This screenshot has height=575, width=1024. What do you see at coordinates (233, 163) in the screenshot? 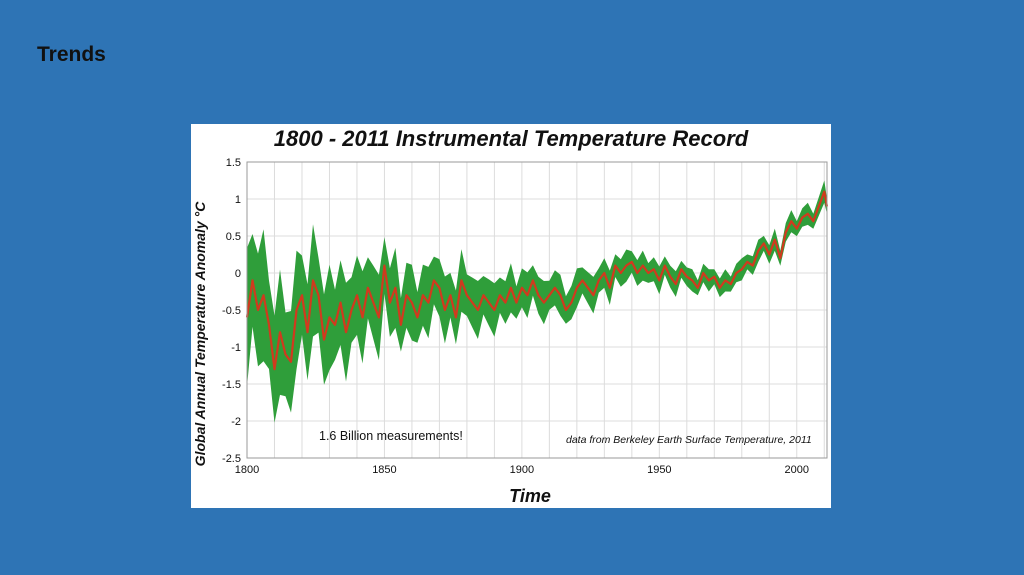
I see `y-tick-label: 1.5` at bounding box center [233, 163].